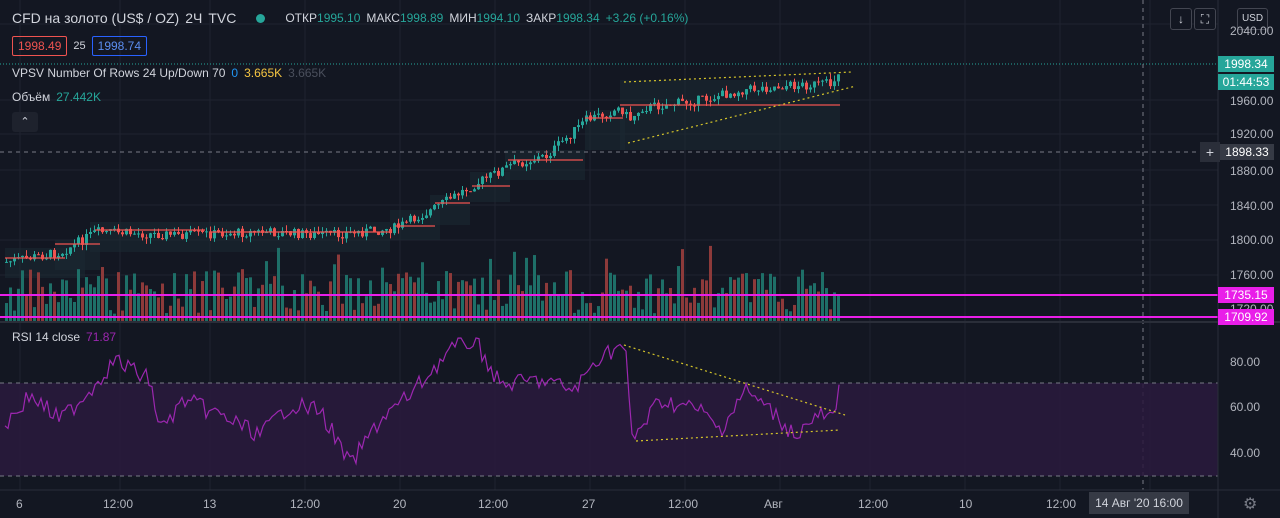 The image size is (1280, 518). I want to click on sell-button: 1998.49, so click(40, 46).